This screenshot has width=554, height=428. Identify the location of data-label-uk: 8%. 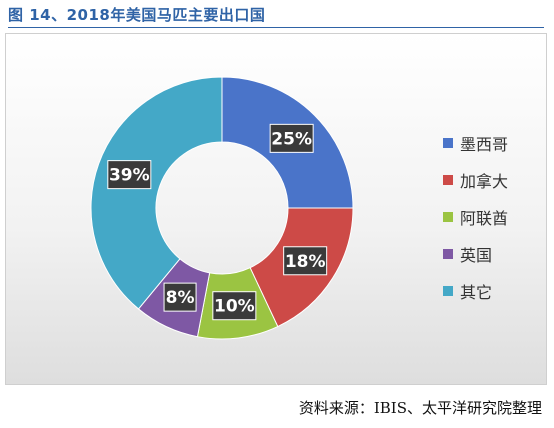
(180, 297).